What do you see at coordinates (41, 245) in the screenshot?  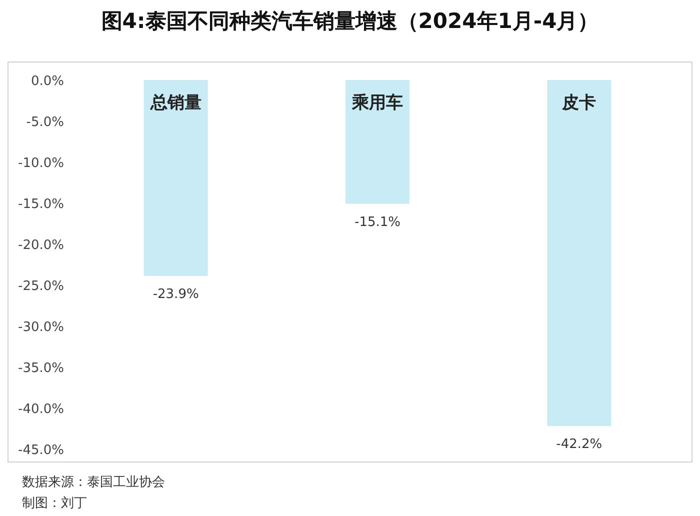 I see `y-tick-label: -20.0%` at bounding box center [41, 245].